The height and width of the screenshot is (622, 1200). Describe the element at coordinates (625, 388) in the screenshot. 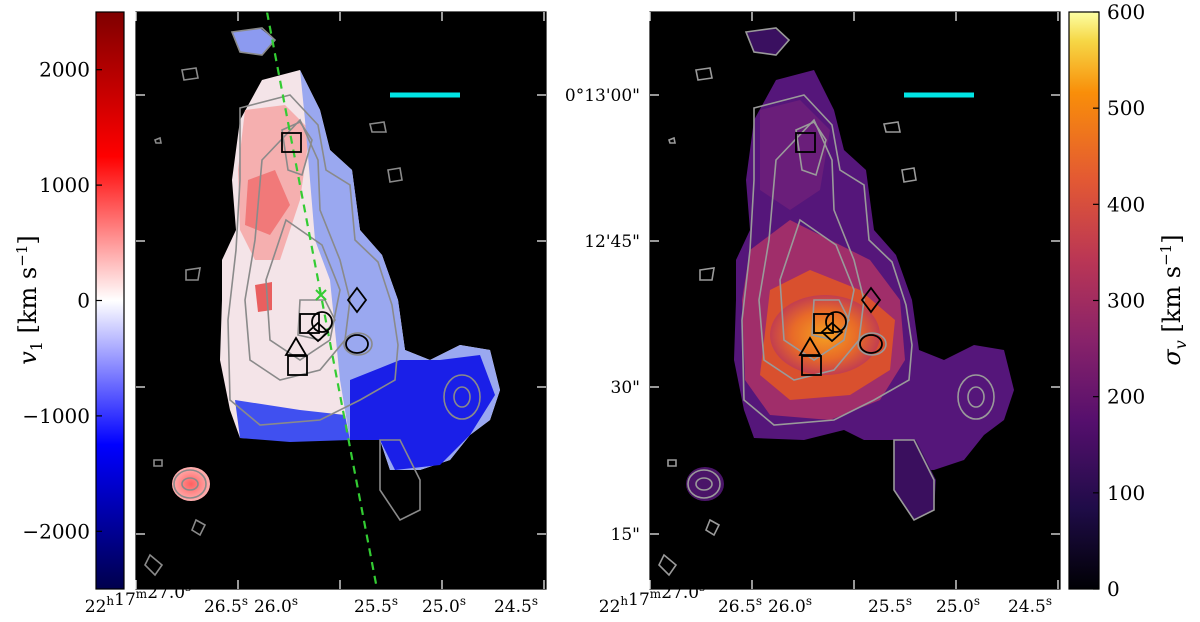

I see `y-tick-label: 30"` at that location.